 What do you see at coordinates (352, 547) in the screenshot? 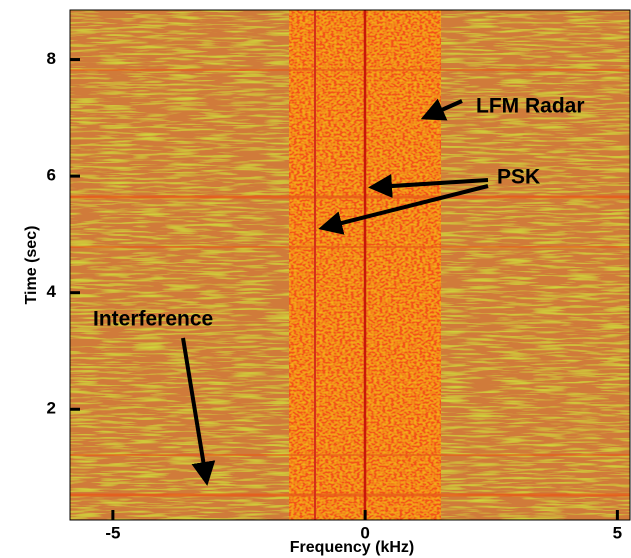
I see `x-axis-label: Frequency (kHz)` at bounding box center [352, 547].